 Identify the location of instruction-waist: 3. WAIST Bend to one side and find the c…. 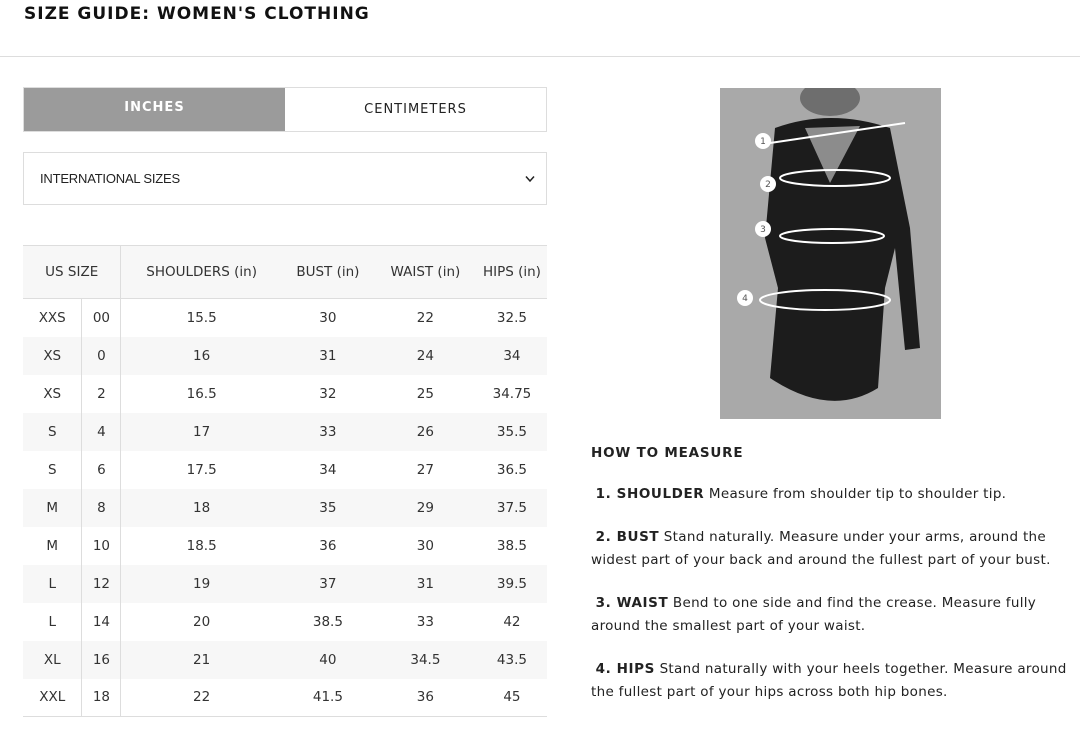
(814, 614).